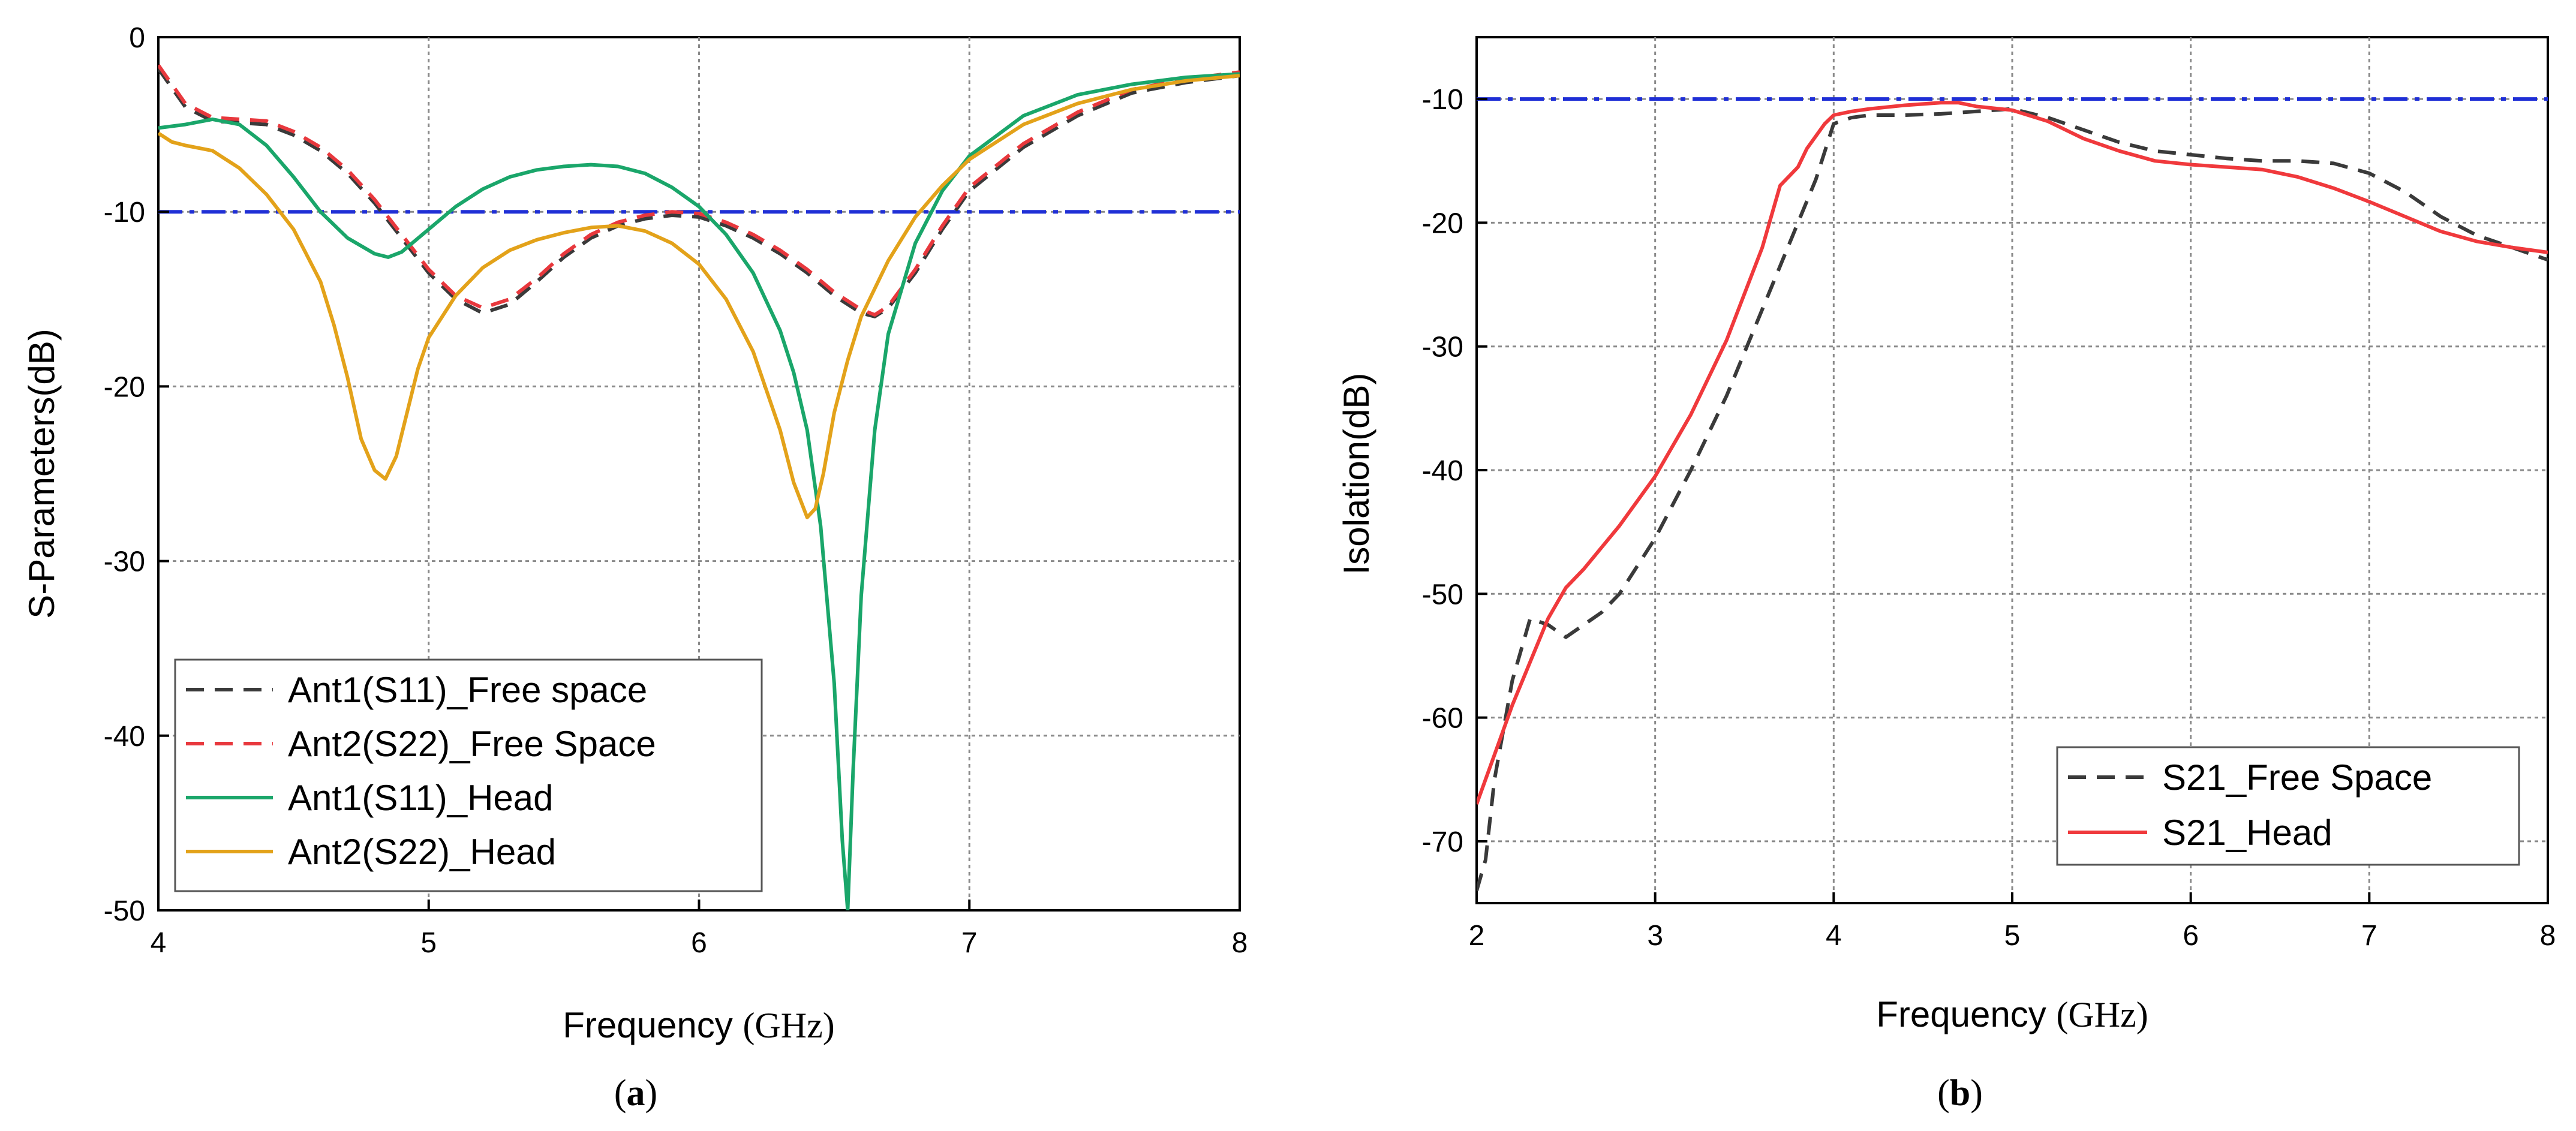  What do you see at coordinates (421, 798) in the screenshot?
I see `legend-label: Ant1(S11)_Head` at bounding box center [421, 798].